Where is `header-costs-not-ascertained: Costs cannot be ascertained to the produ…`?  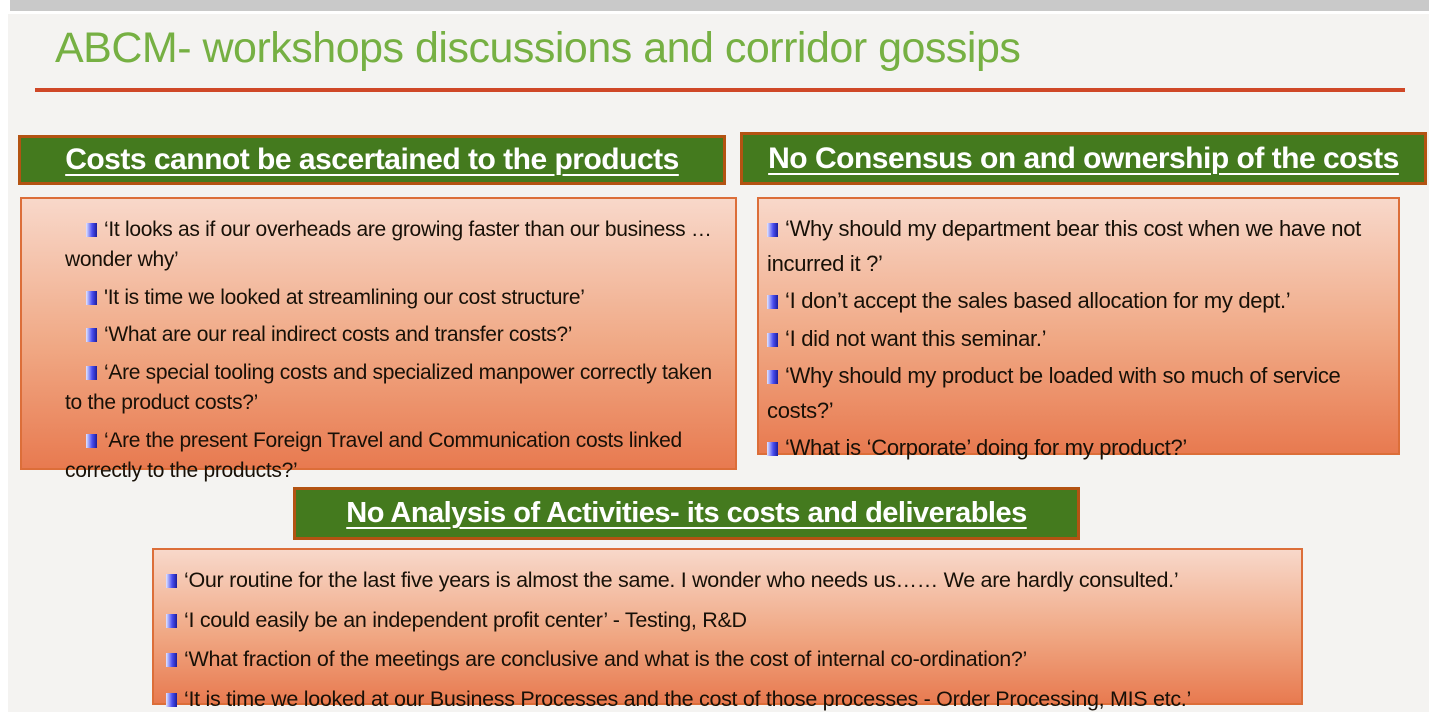 header-costs-not-ascertained: Costs cannot be ascertained to the produ… is located at coordinates (372, 160).